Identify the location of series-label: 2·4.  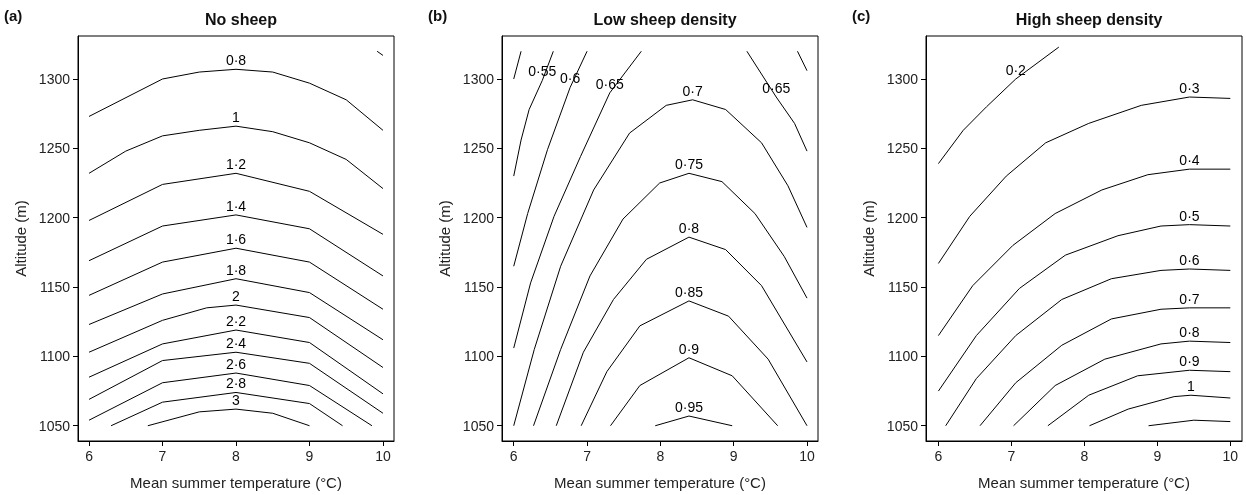
(236, 343).